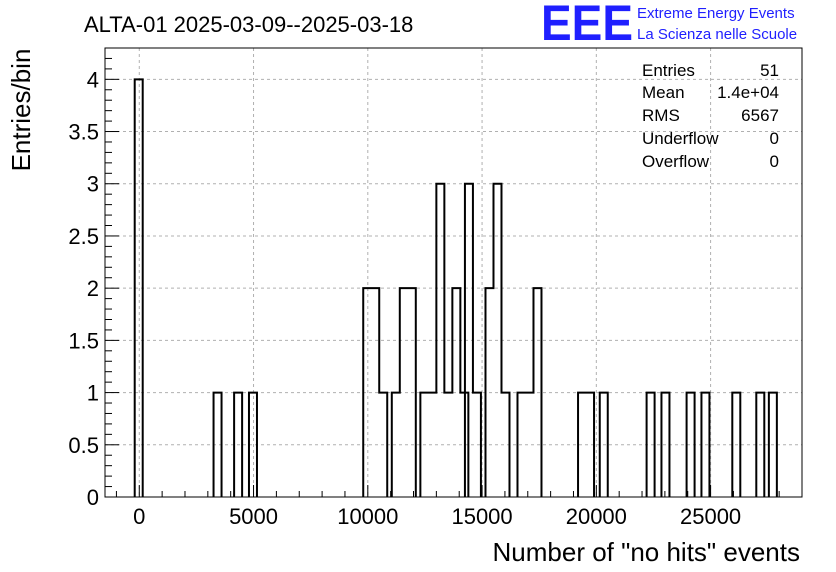  I want to click on x-tick-label: 20000, so click(596, 516).